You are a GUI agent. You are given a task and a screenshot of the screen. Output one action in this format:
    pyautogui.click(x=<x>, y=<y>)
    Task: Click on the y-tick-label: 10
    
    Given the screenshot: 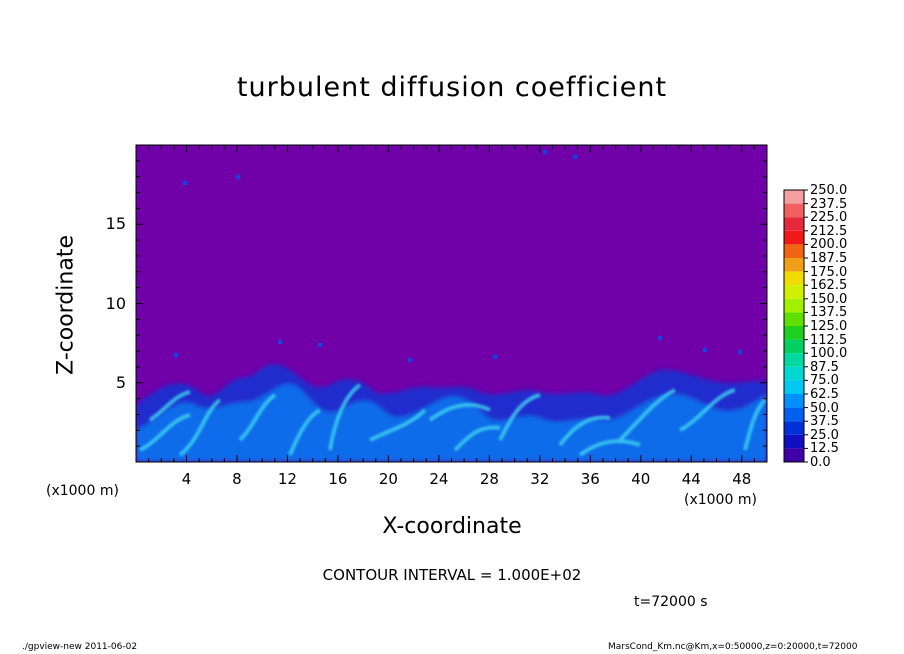 What is the action you would take?
    pyautogui.click(x=115, y=303)
    